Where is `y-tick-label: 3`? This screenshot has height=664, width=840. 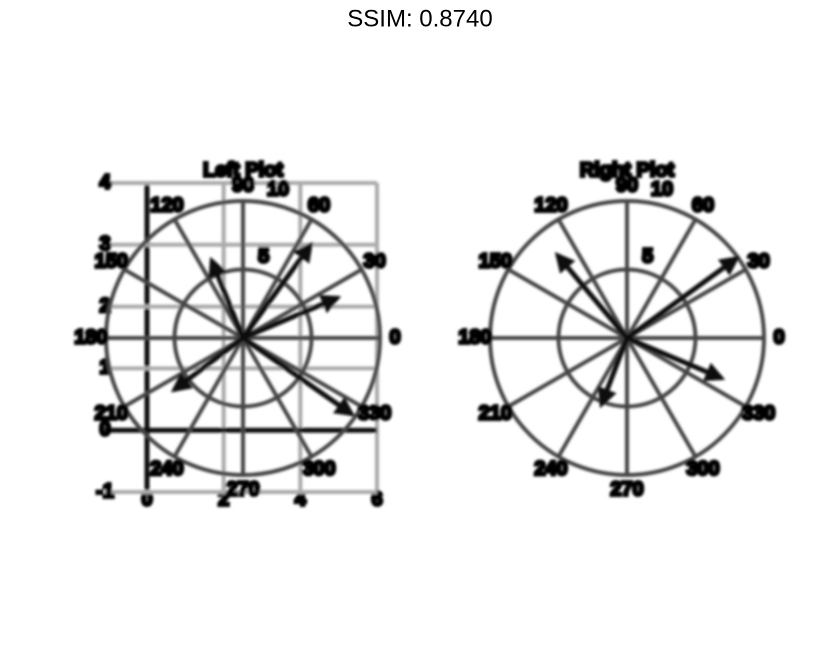 y-tick-label: 3 is located at coordinates (104, 244).